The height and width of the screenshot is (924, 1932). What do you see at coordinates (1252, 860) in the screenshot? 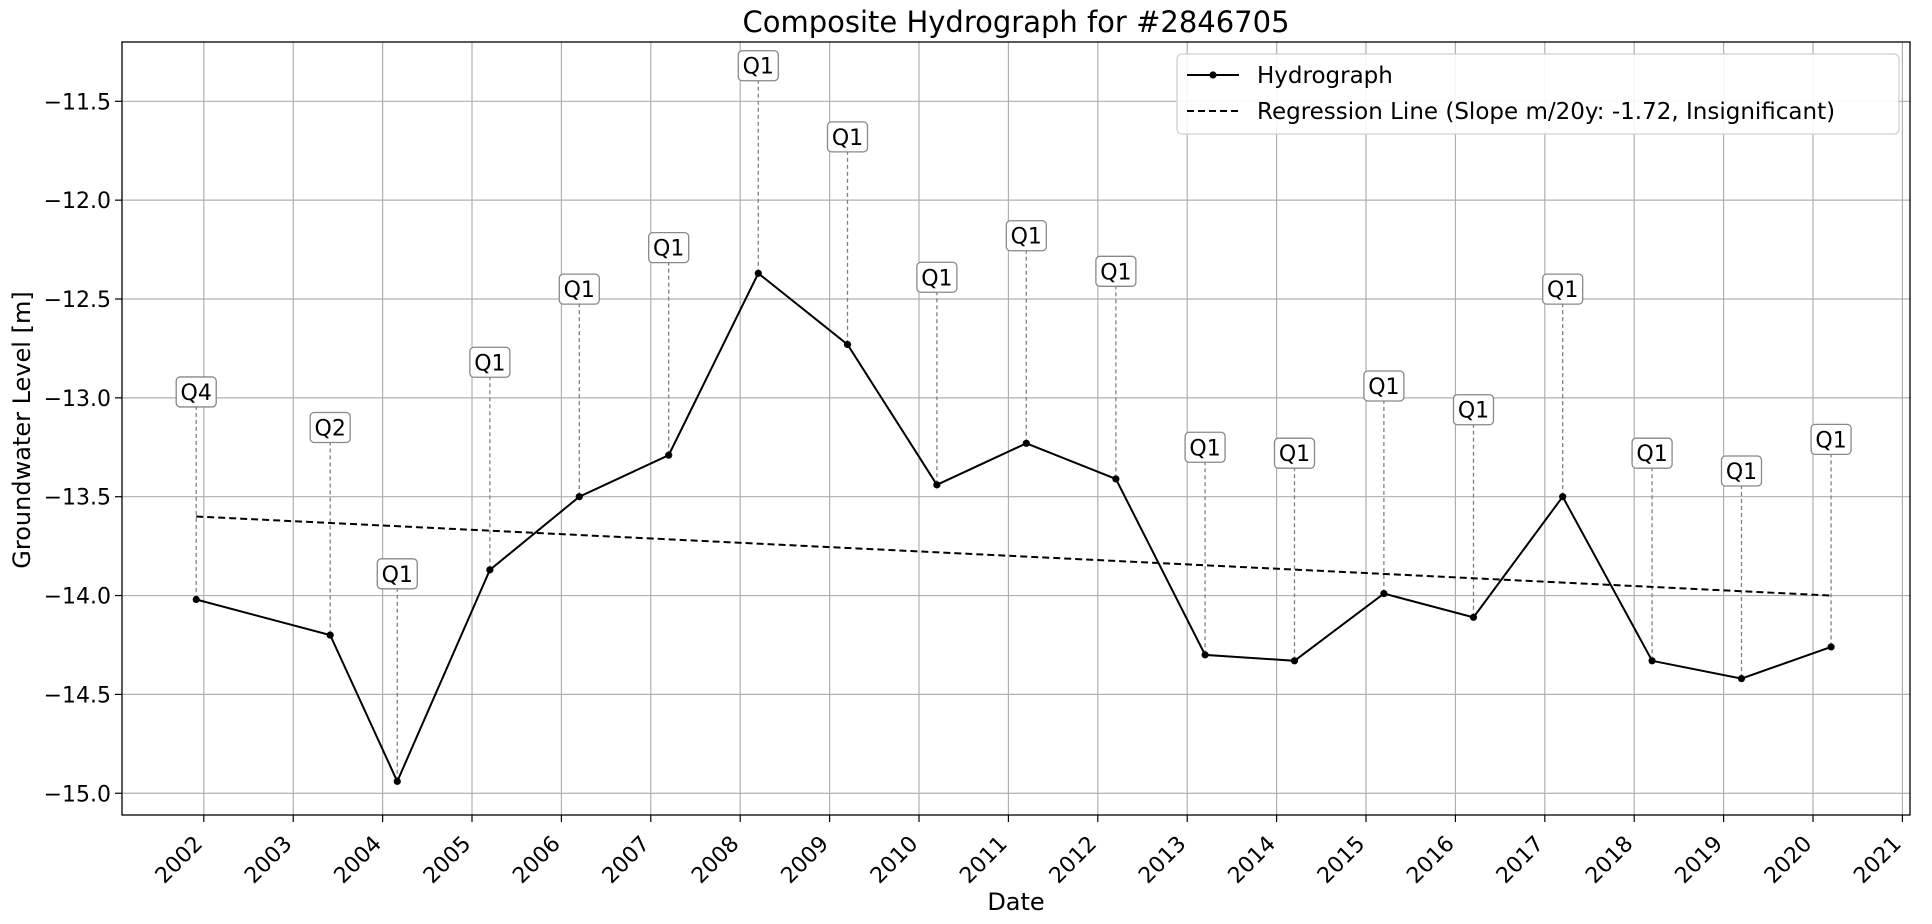
I see `x-tick-label: 2014` at bounding box center [1252, 860].